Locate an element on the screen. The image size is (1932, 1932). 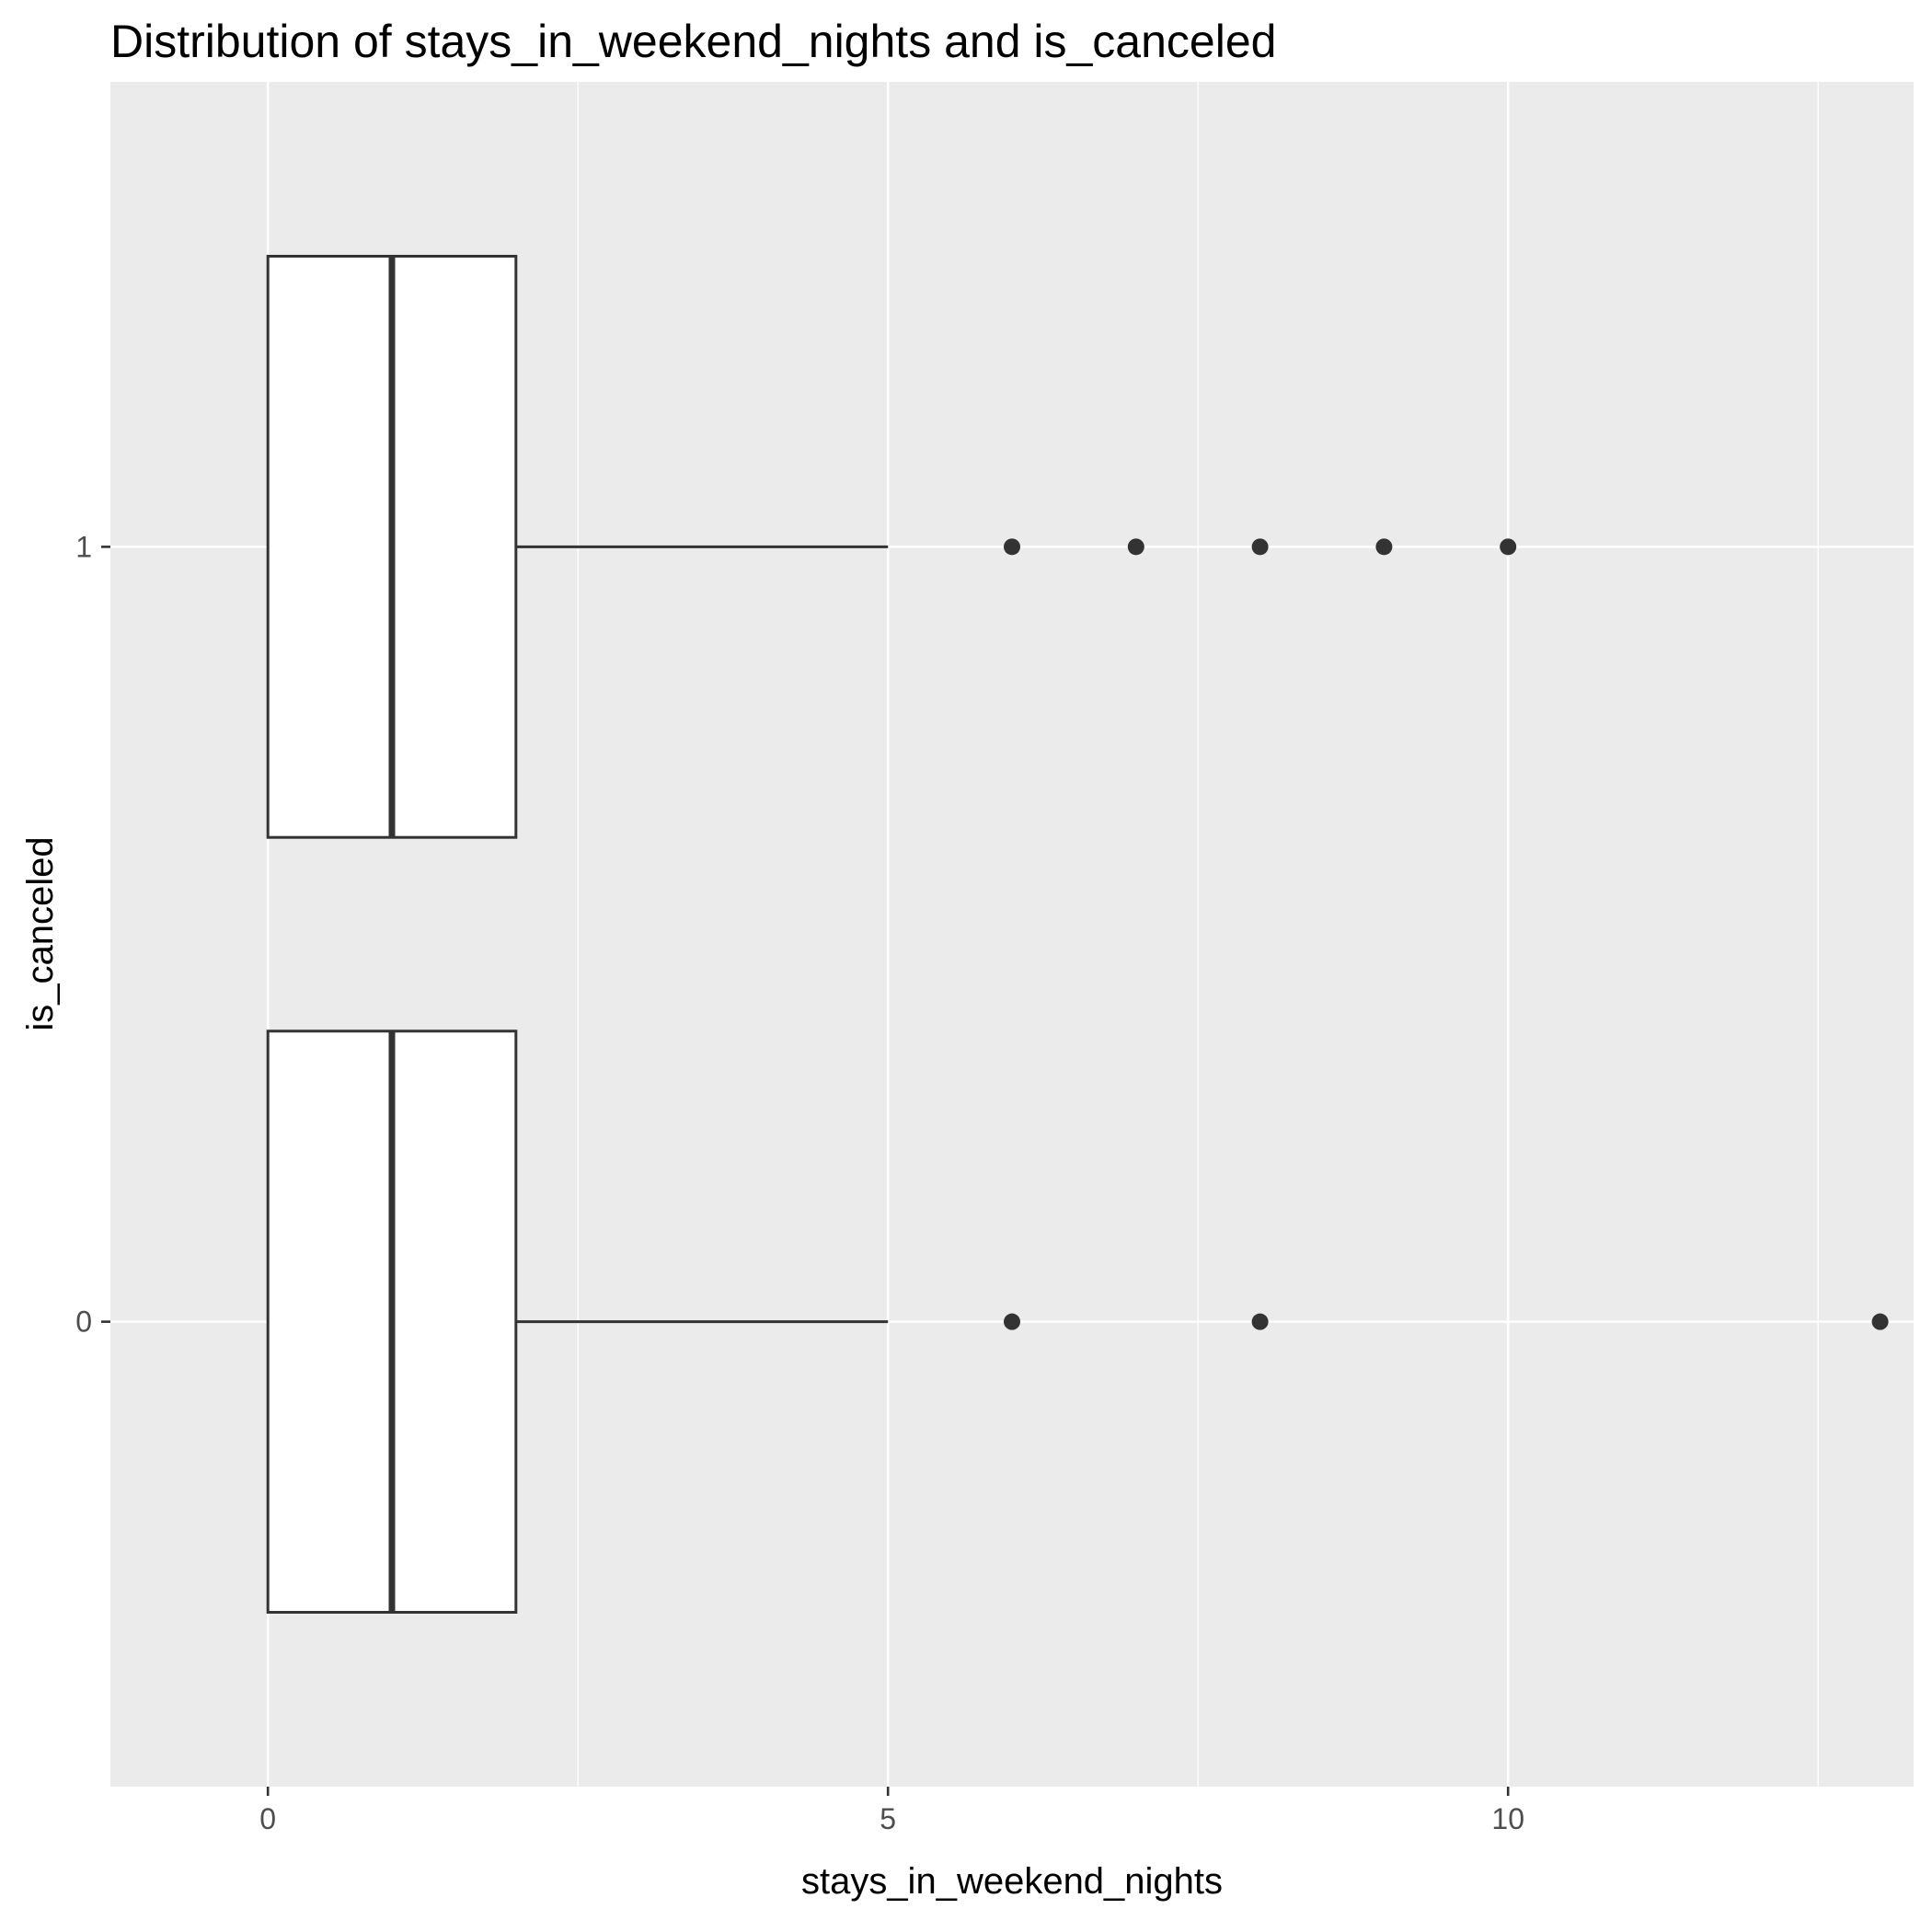
x-tick-label: 0 is located at coordinates (267, 1818).